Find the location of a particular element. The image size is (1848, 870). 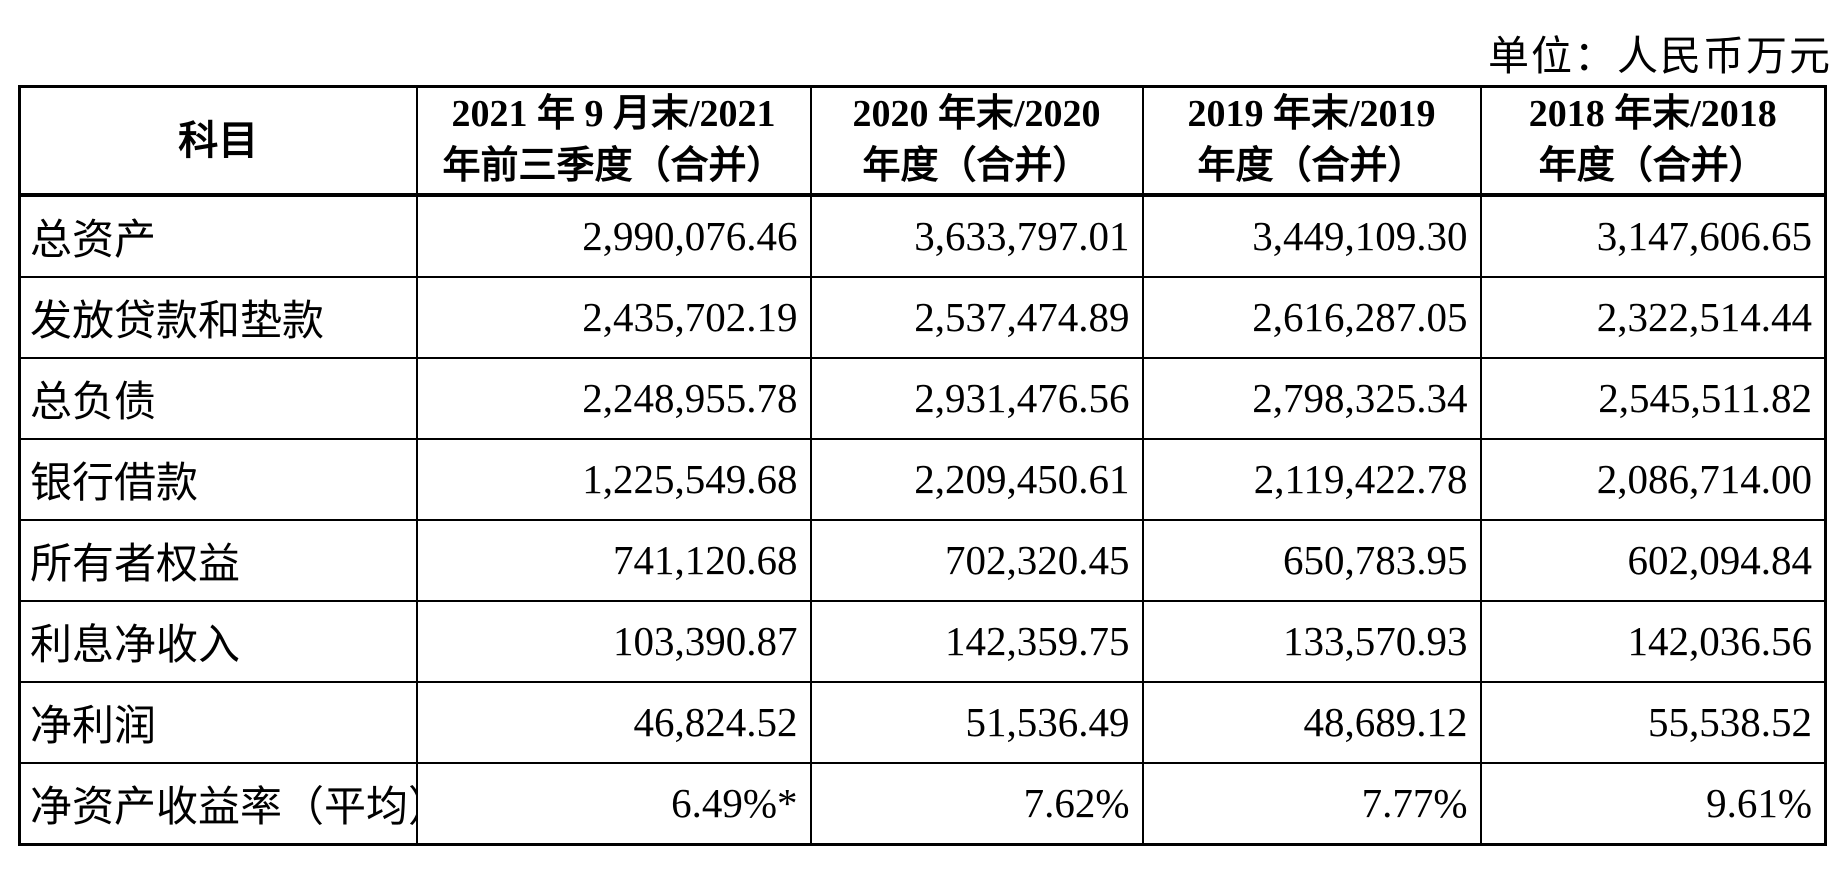

cell-value: 6.49%* is located at coordinates (613, 803).